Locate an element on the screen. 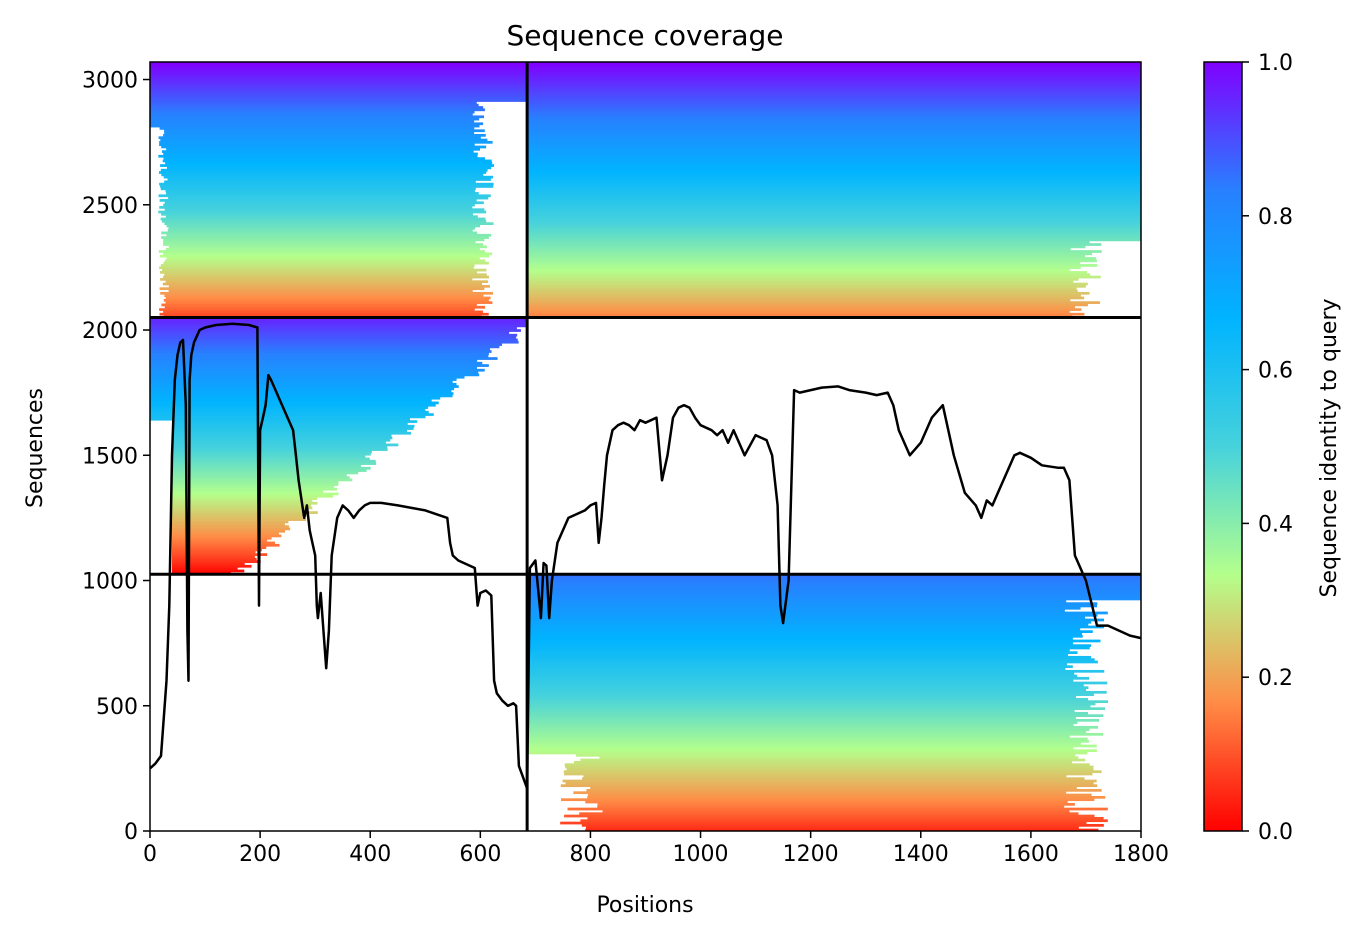 The height and width of the screenshot is (943, 1364). colorbar-tick-label: 1.0 is located at coordinates (1275, 63).